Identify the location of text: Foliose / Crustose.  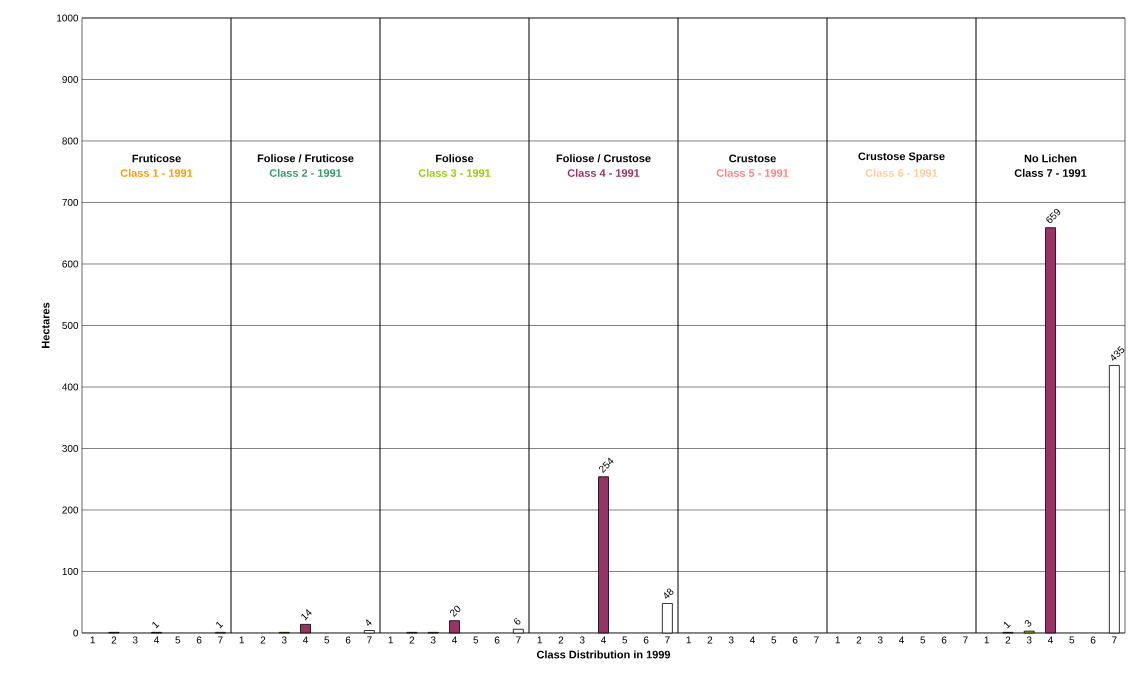
(603, 158).